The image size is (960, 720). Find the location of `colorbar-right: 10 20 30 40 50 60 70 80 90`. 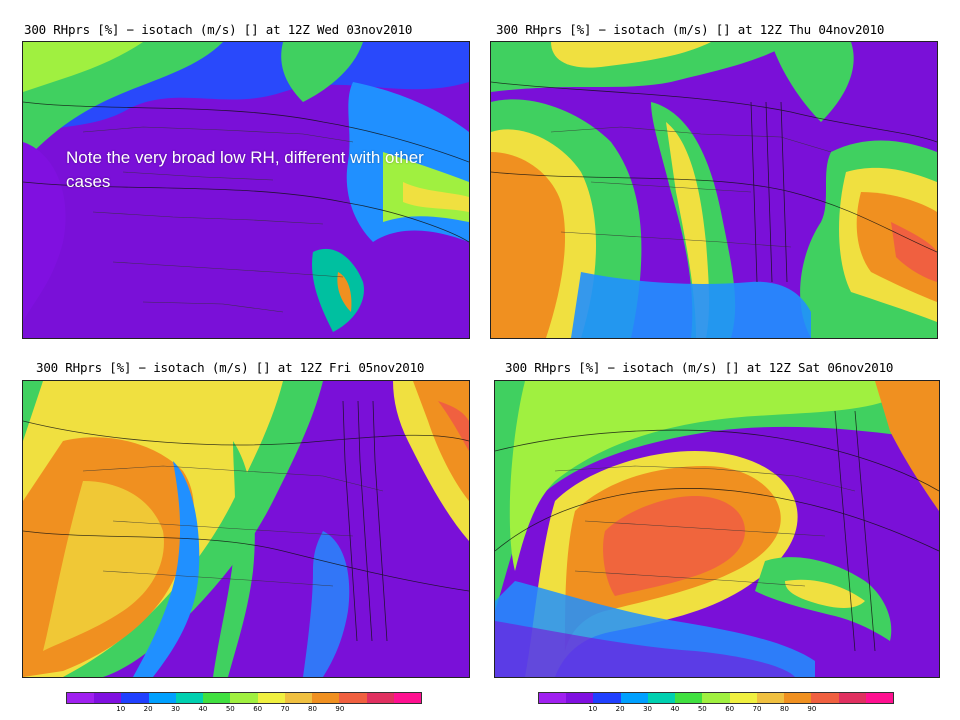

colorbar-right: 10 20 30 40 50 60 70 80 90 is located at coordinates (716, 704).